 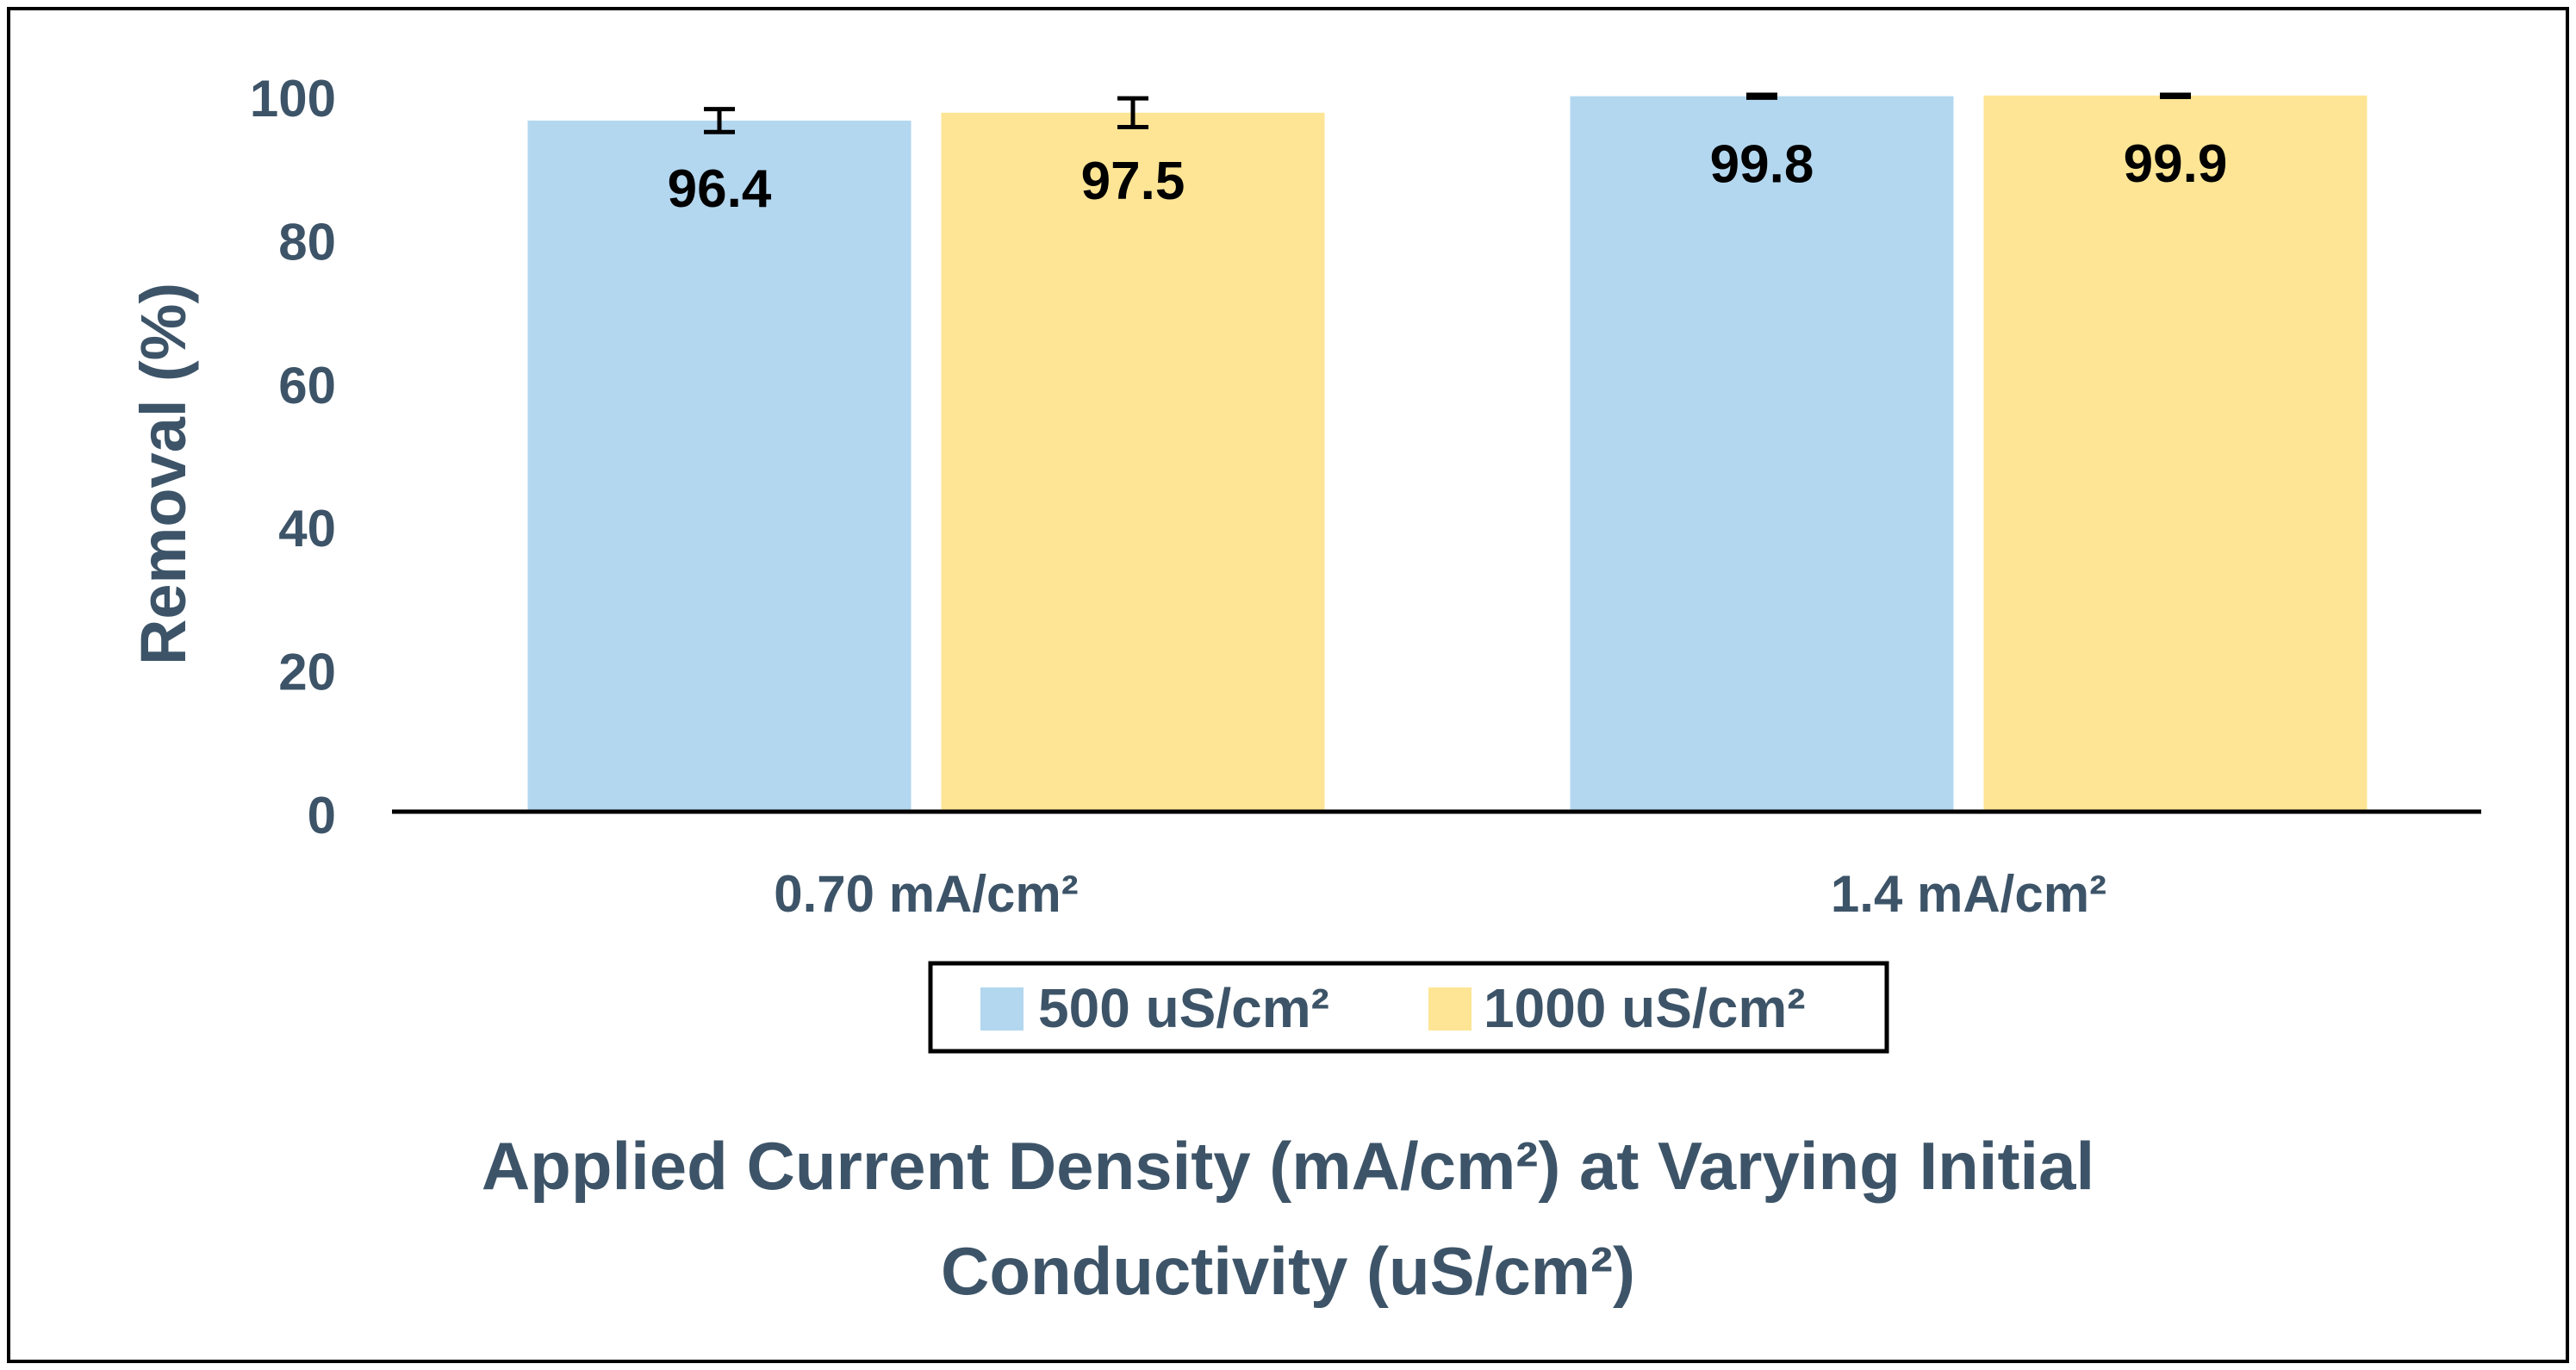 What do you see at coordinates (293, 457) in the screenshot?
I see `y-axis-ticks: 0 20 40 60 80 100` at bounding box center [293, 457].